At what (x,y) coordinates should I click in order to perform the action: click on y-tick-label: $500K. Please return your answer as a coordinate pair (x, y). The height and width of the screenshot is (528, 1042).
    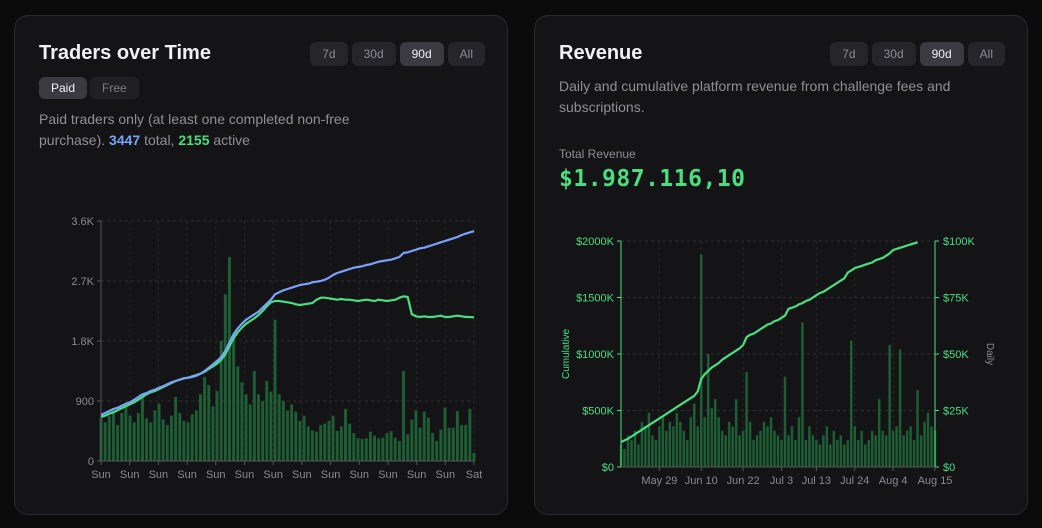
    Looking at the image, I should click on (598, 412).